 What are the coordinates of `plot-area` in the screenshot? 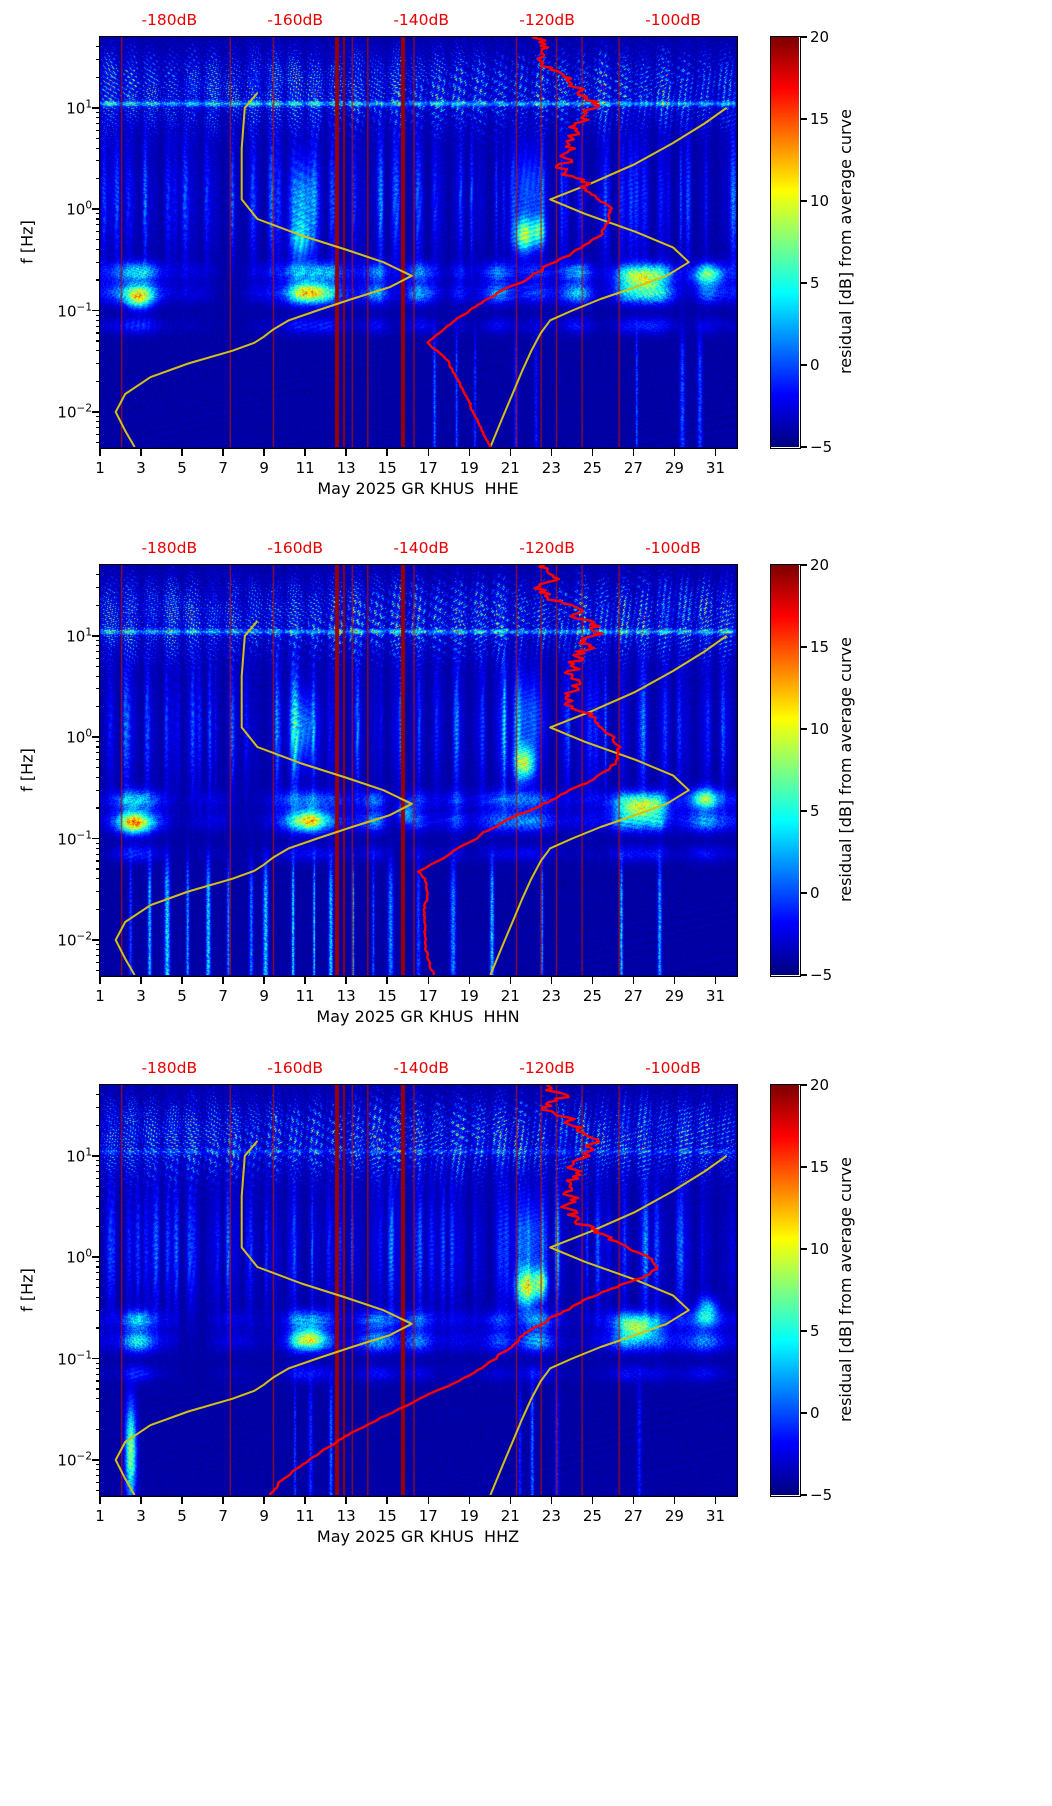 It's located at (418, 1290).